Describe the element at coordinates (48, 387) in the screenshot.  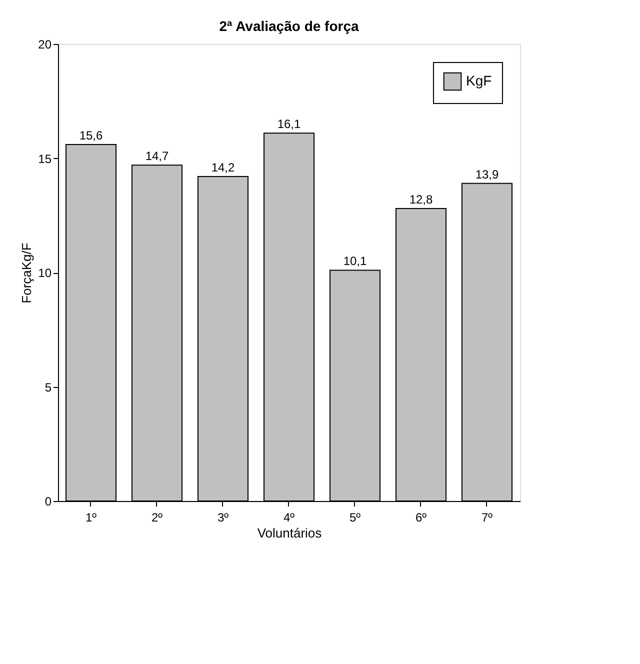
I see `y-tick-label: 5` at that location.